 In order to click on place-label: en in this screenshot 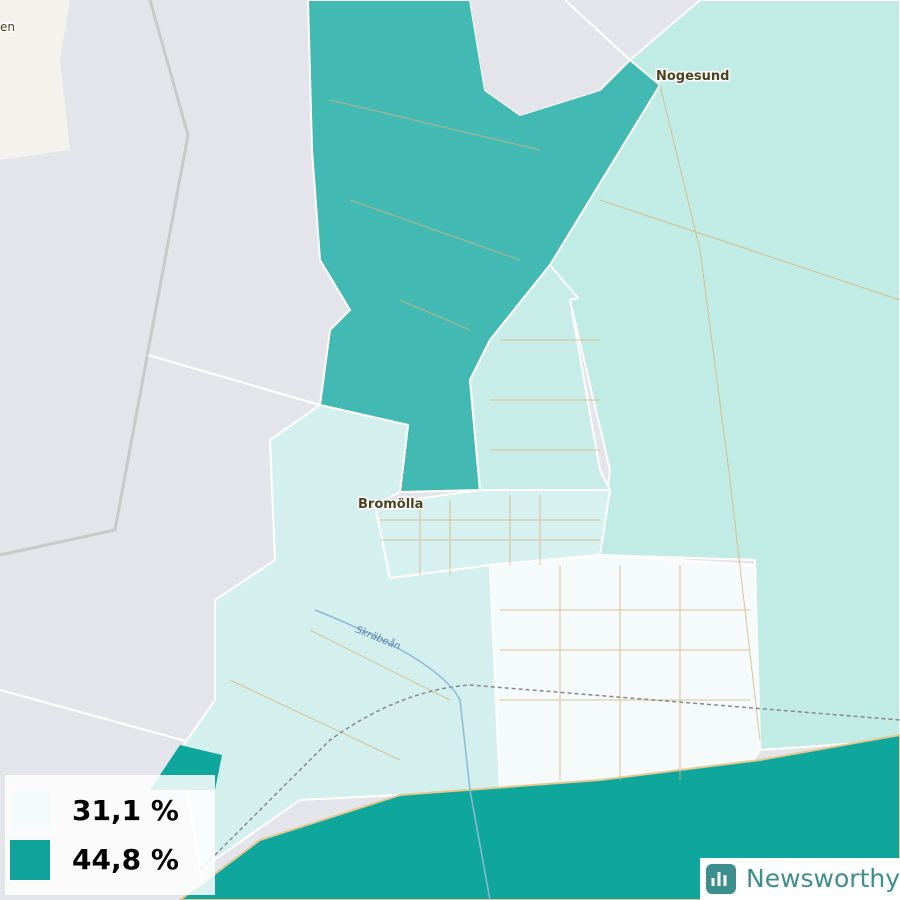, I will do `click(7, 27)`.